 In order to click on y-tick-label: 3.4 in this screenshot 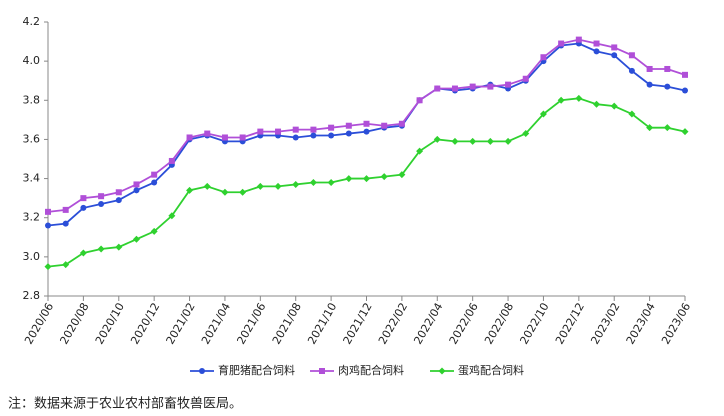, I will do `click(32, 178)`.